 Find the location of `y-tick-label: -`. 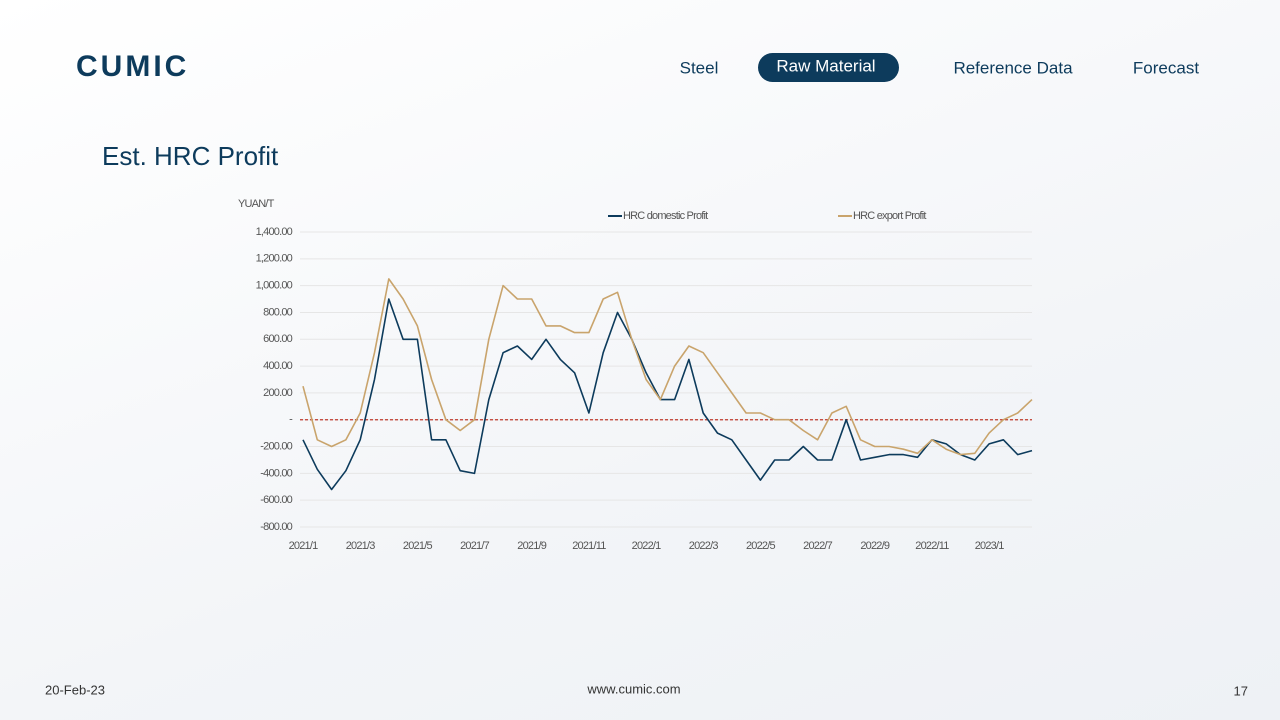

y-tick-label: - is located at coordinates (291, 420).